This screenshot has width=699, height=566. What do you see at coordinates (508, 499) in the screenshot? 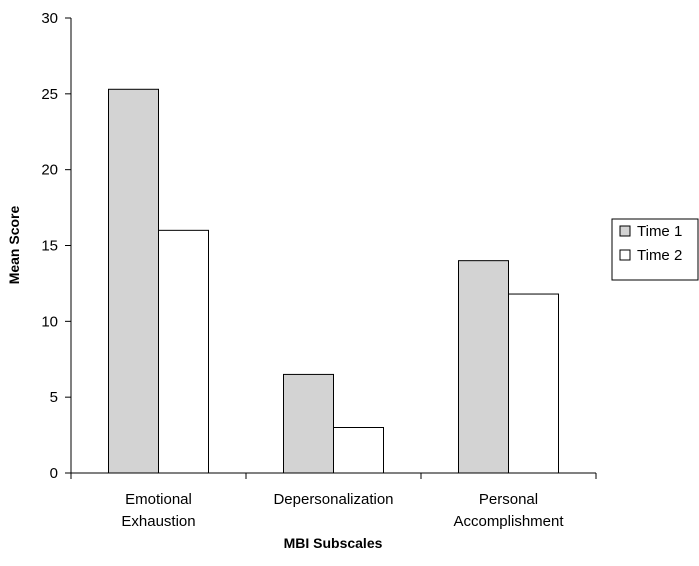
I see `category-label-line: Personal` at bounding box center [508, 499].